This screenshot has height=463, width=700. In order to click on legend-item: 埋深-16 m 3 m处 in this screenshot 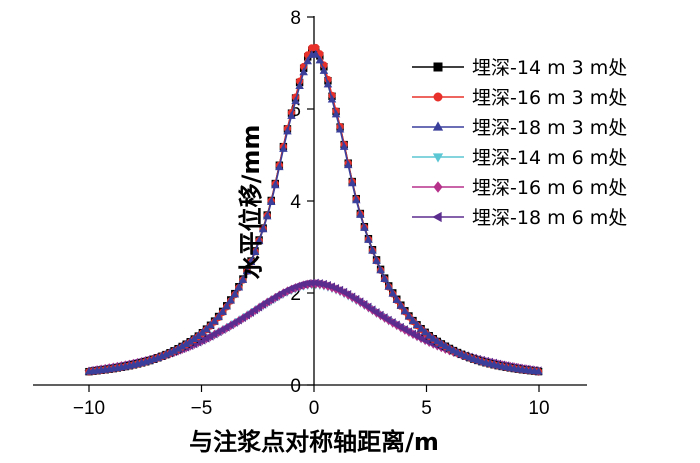, I will do `click(519, 98)`.